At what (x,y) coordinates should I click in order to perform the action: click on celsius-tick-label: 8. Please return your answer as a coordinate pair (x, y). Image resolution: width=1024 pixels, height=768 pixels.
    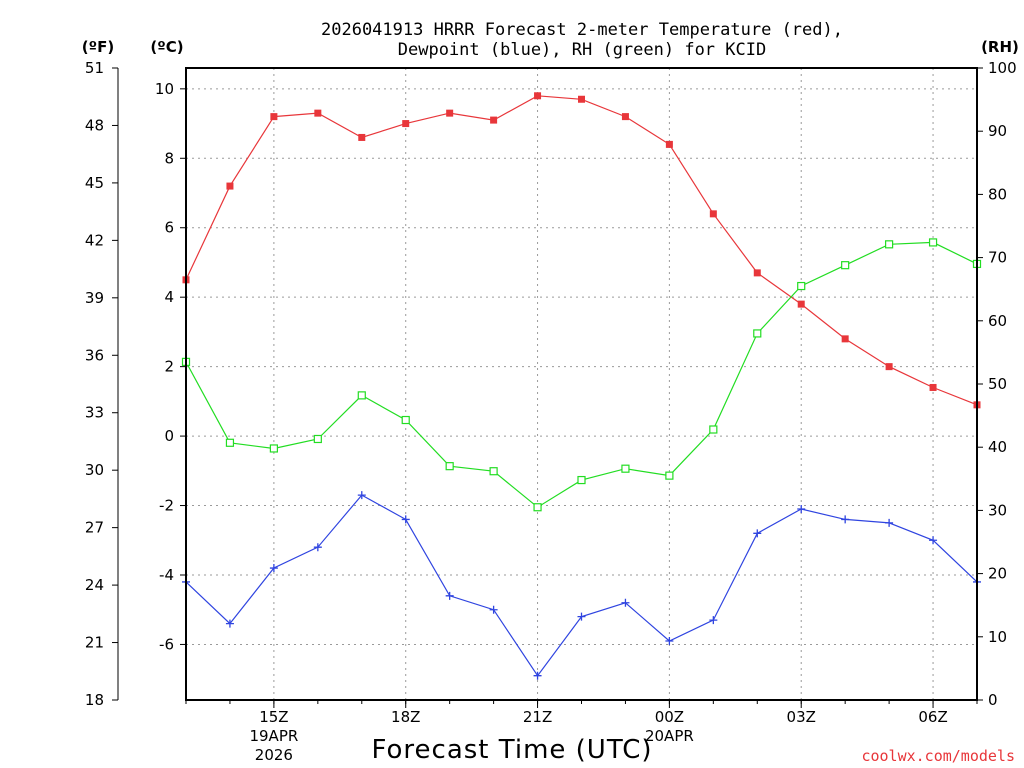
    Looking at the image, I should click on (169, 158).